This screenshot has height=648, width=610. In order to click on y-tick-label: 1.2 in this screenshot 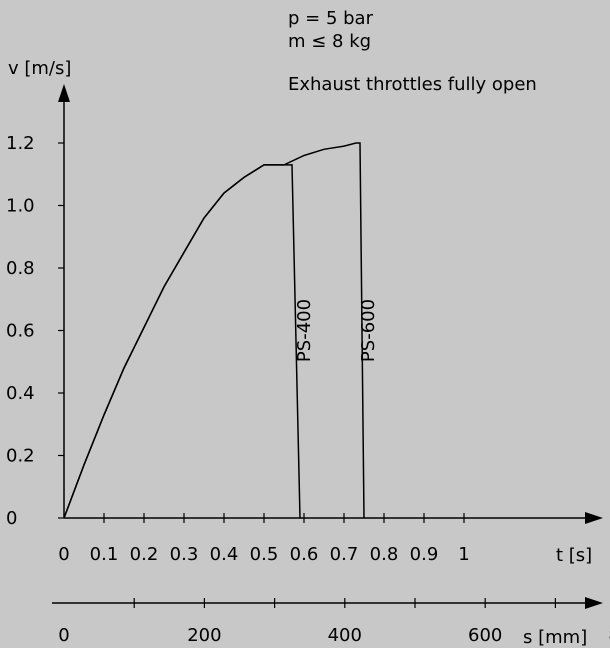, I will do `click(20, 143)`.